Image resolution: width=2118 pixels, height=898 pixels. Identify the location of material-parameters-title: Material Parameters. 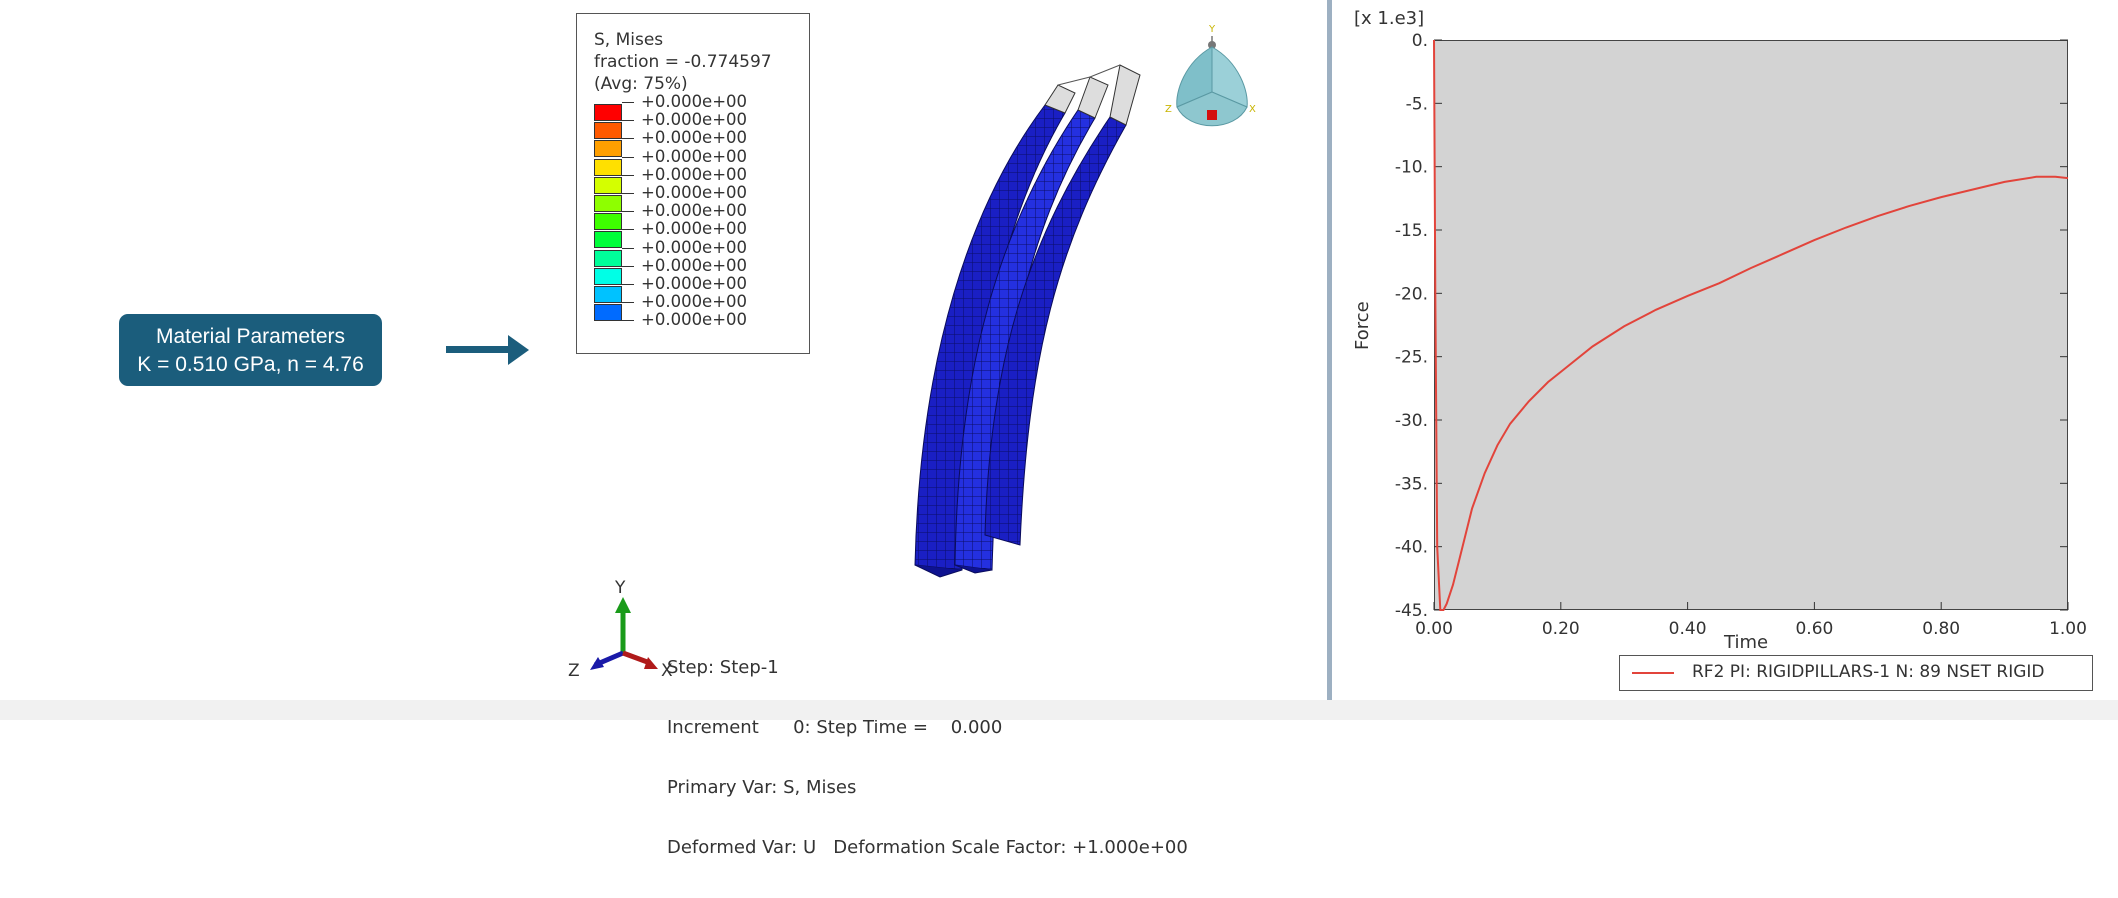
(250, 336).